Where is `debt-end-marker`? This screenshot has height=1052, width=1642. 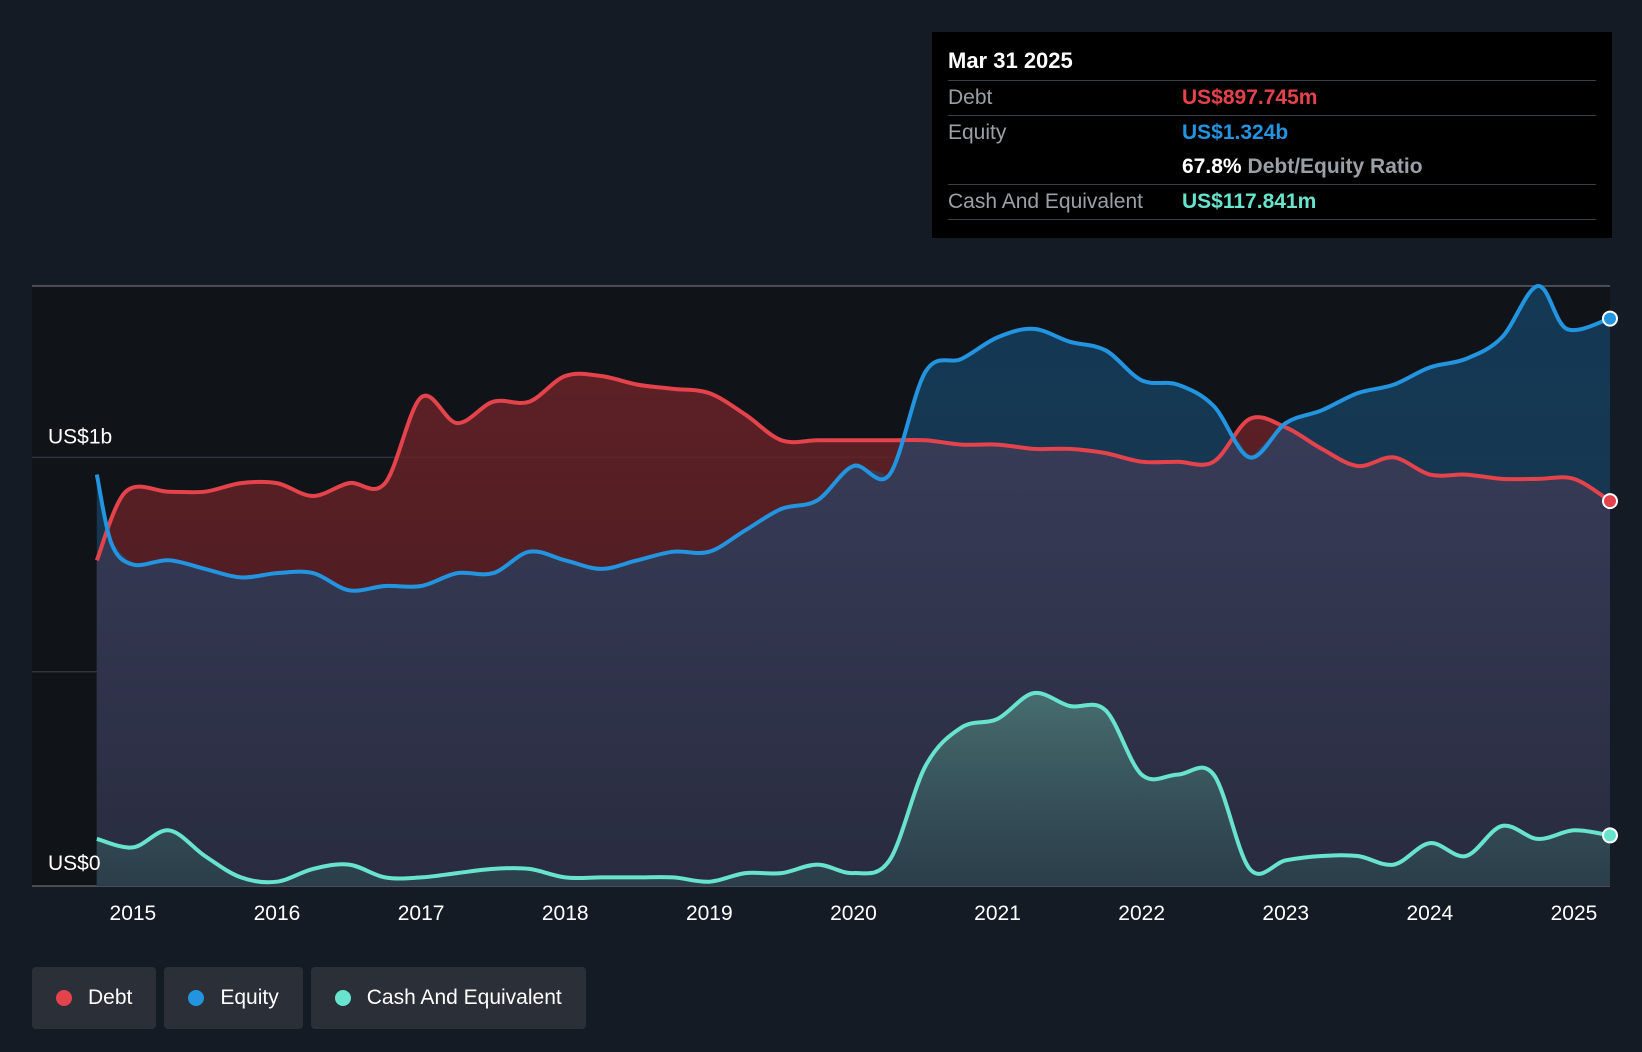
debt-end-marker is located at coordinates (1610, 501).